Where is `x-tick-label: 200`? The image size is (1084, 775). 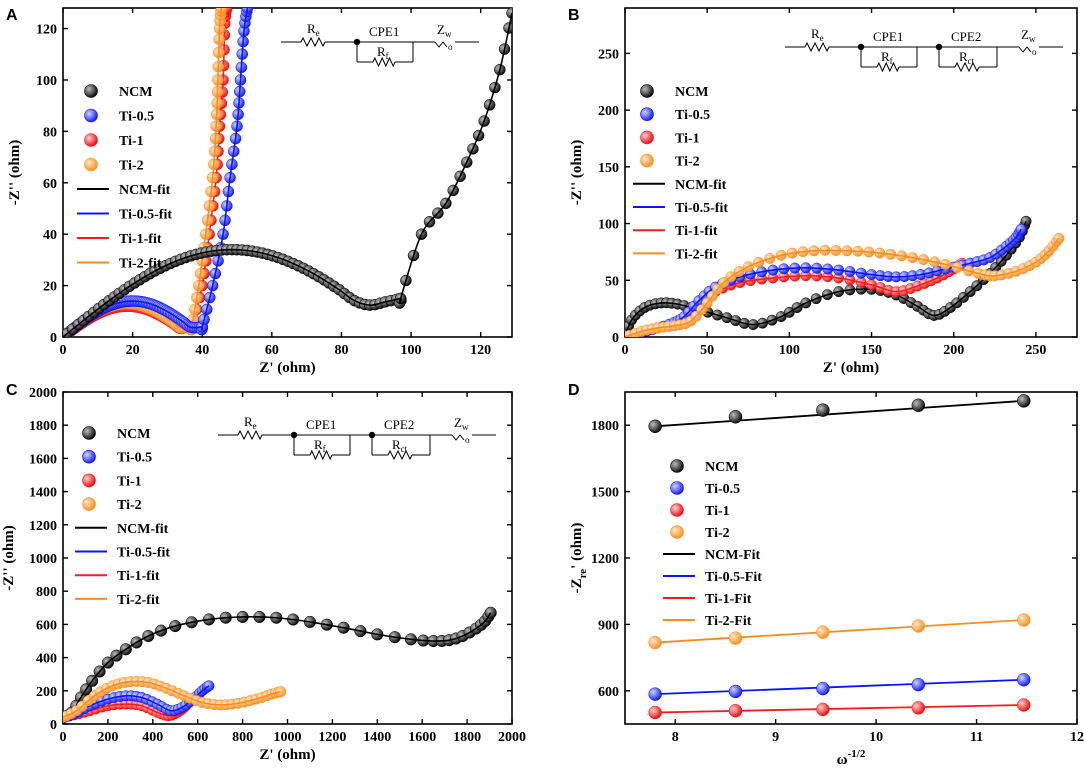 x-tick-label: 200 is located at coordinates (953, 350).